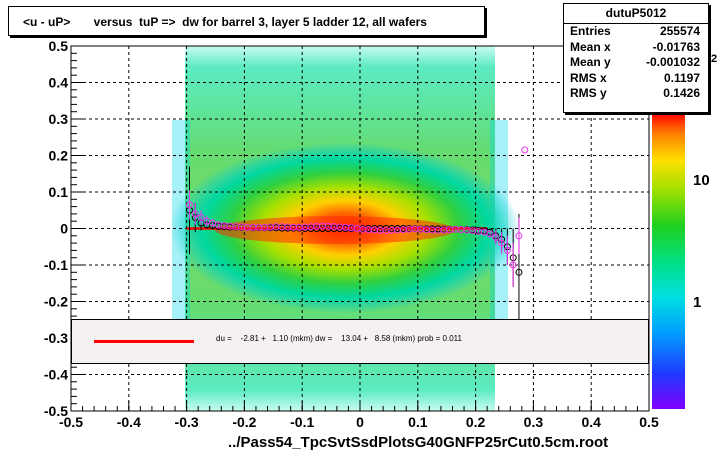 This screenshot has width=721, height=455. Describe the element at coordinates (129, 422) in the screenshot. I see `x-tick-label: -0.4` at that location.